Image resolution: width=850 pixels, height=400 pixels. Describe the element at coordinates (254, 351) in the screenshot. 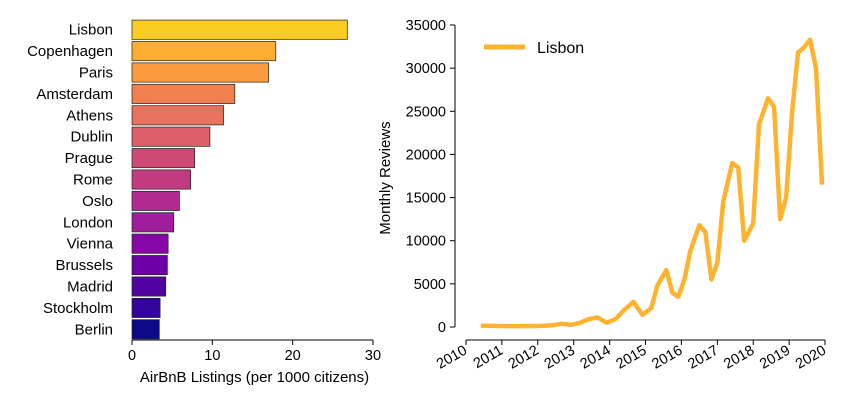

I see `bar-chart-x-axis: 0 10 20 30` at that location.